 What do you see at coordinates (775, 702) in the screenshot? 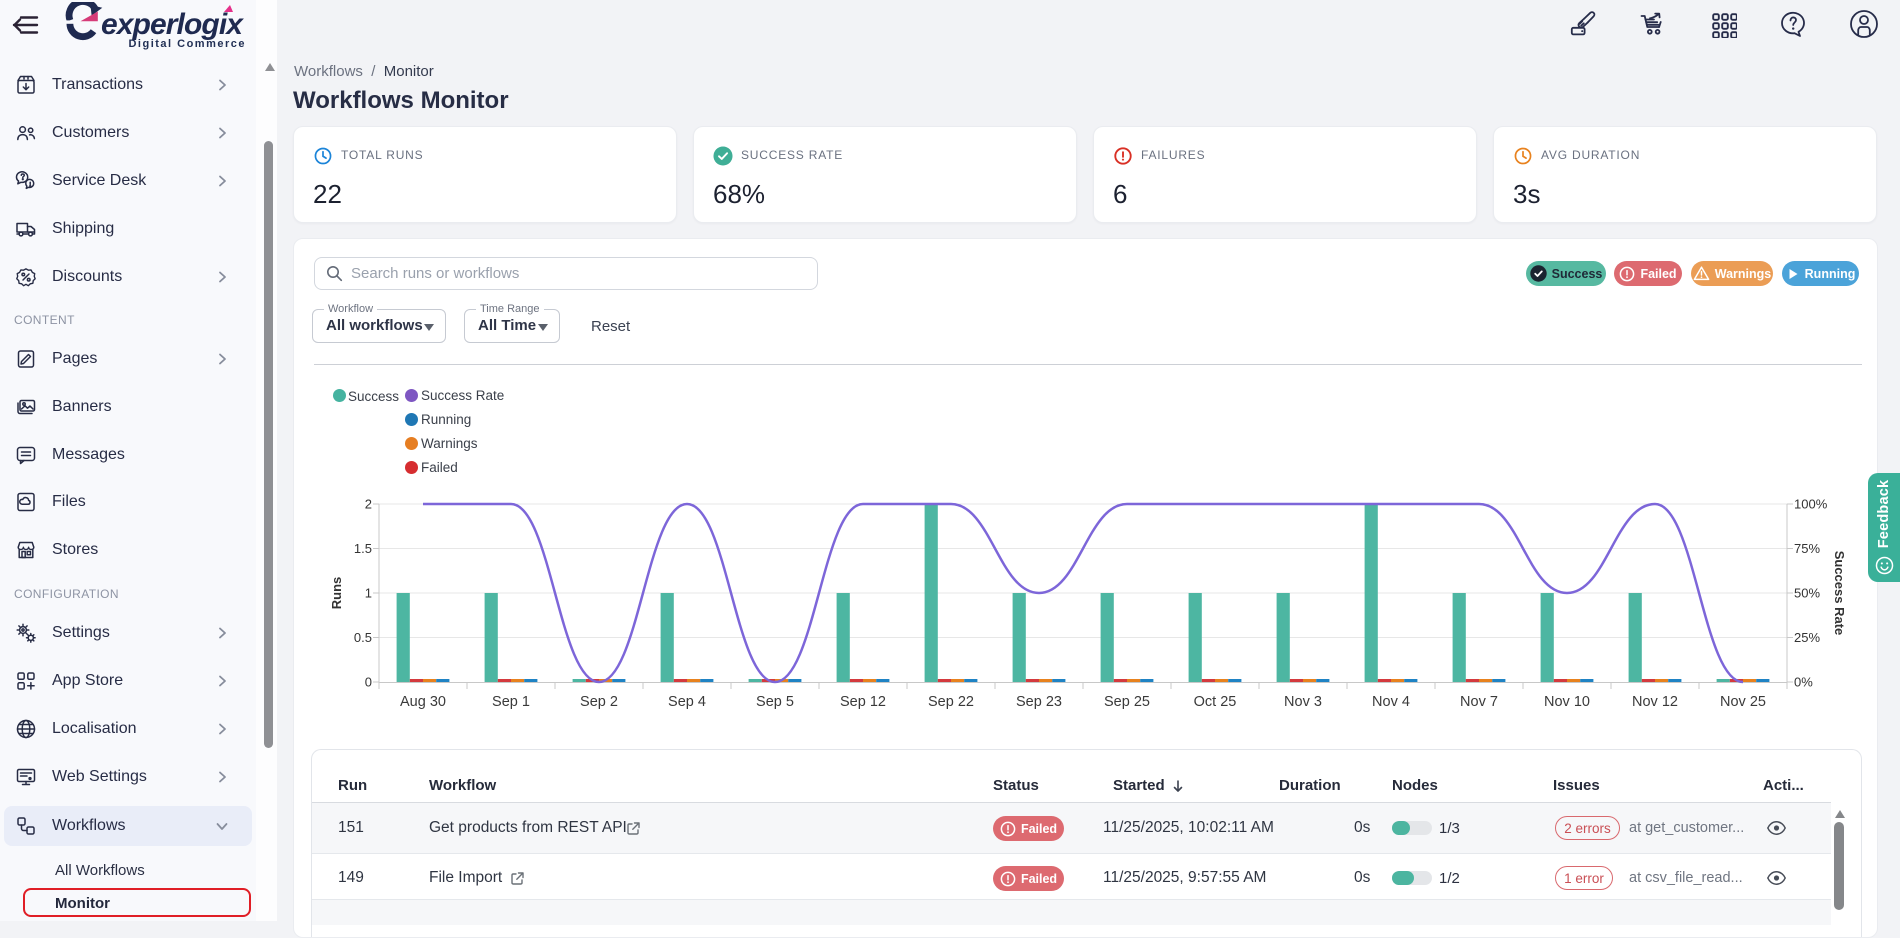
I see `svg-text: Sep 5` at bounding box center [775, 702].